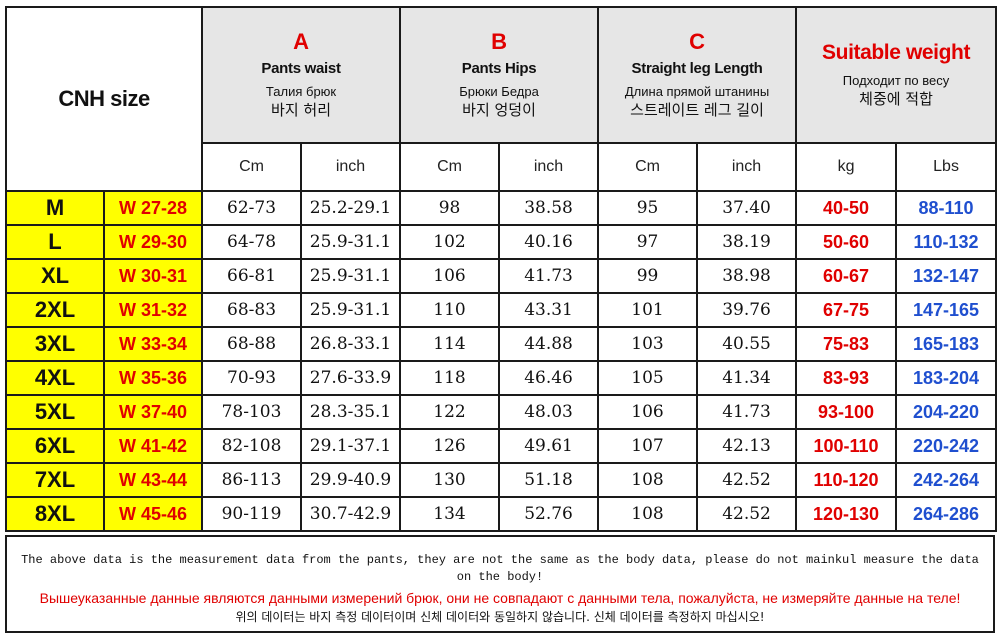 This screenshot has height=639, width=999. I want to click on waist-inch-cell: 29.9-40.9, so click(351, 480).